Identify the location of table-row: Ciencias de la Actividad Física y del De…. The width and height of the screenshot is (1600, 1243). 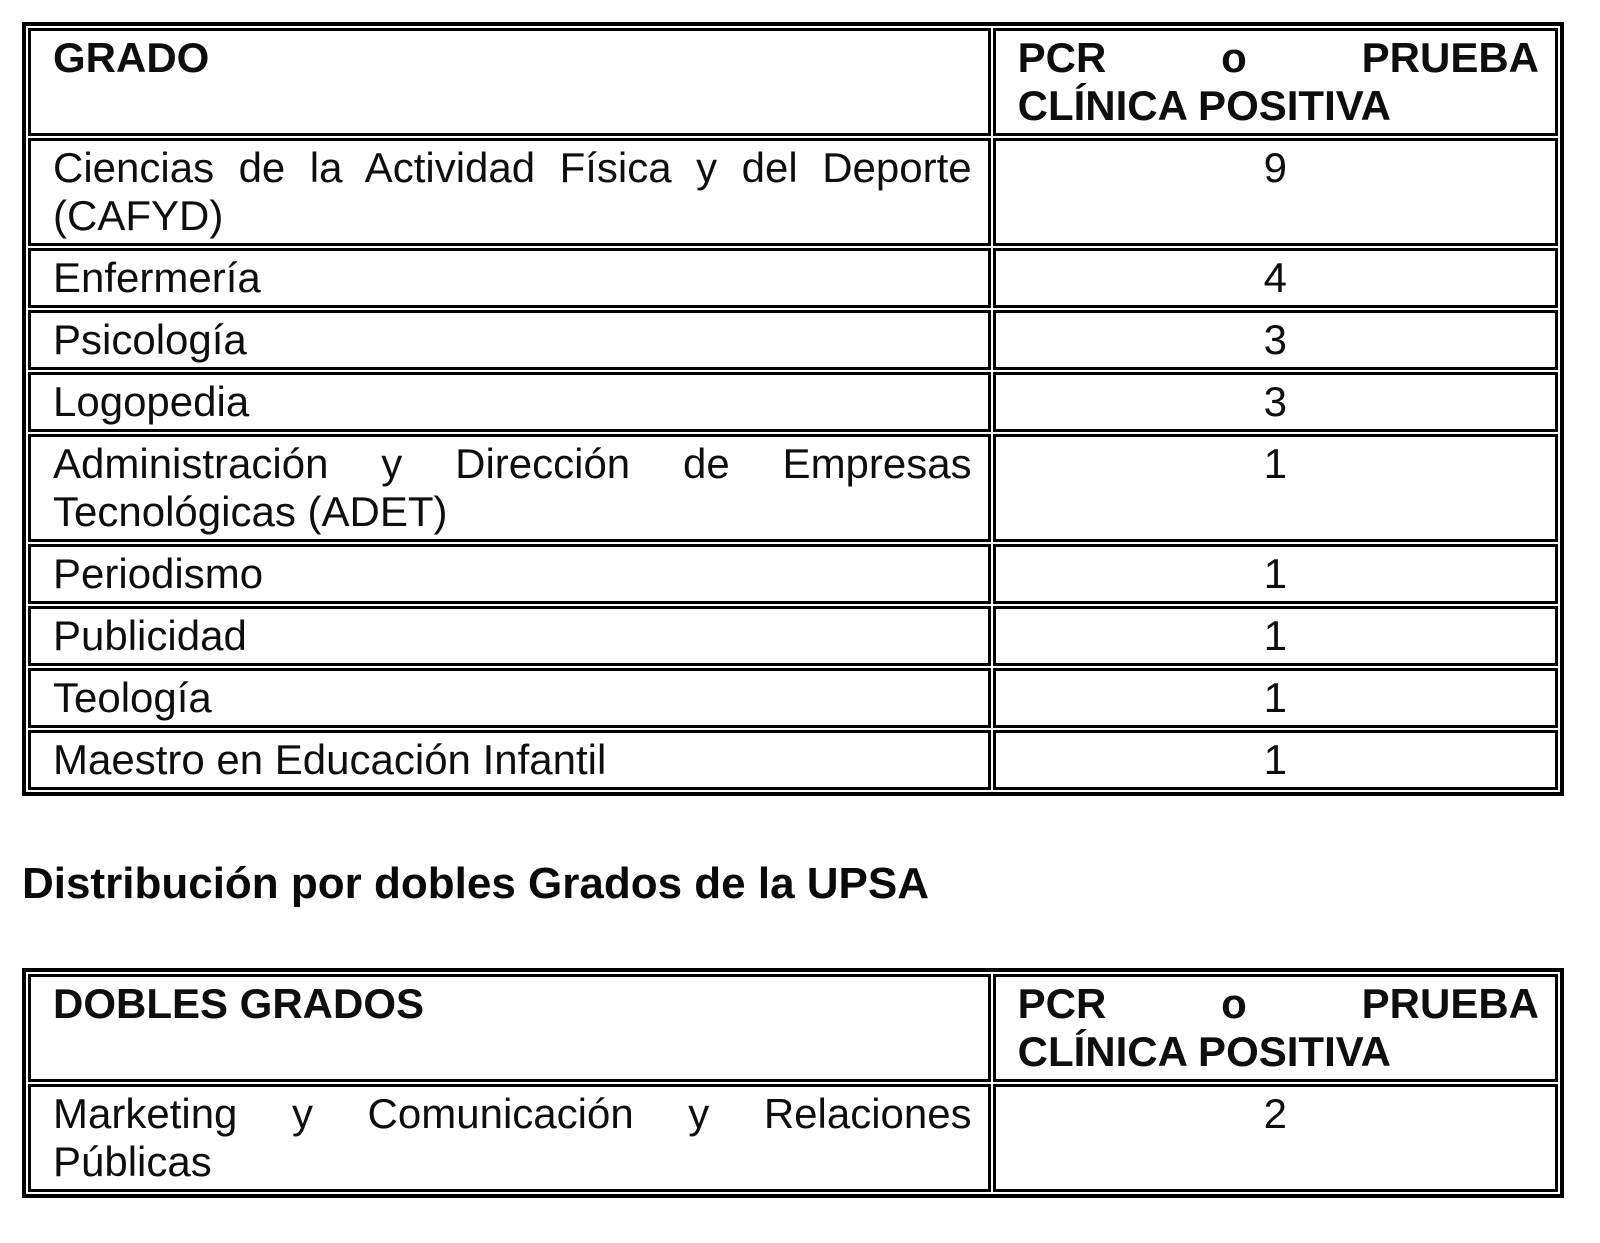
(793, 192).